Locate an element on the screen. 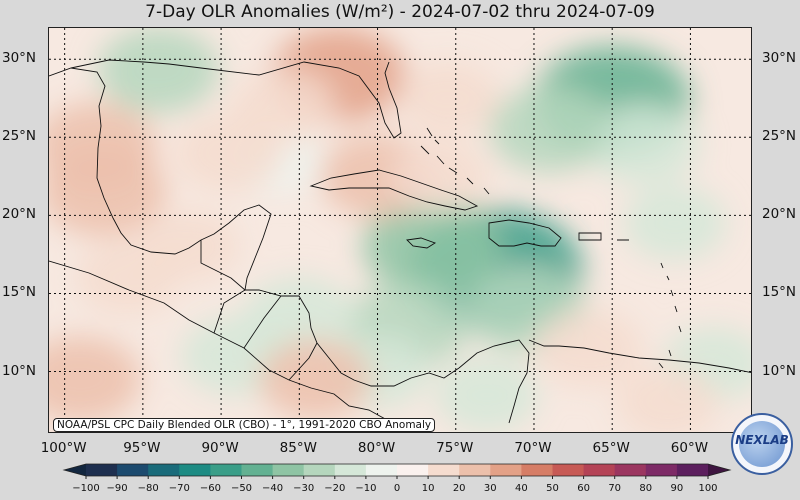  colorbar-tick-label: −40 is located at coordinates (273, 488).